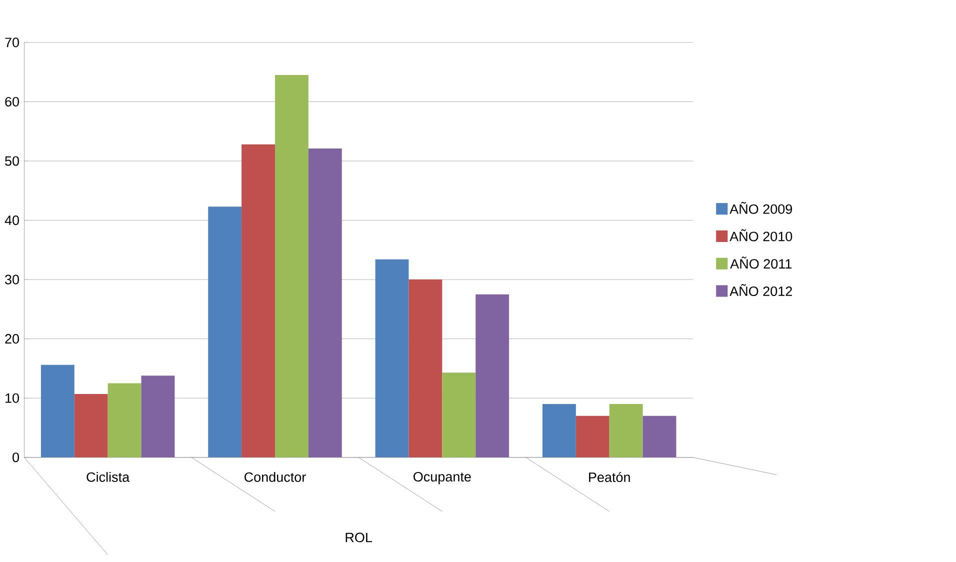  I want to click on x-tick-label: Peatón, so click(609, 477).